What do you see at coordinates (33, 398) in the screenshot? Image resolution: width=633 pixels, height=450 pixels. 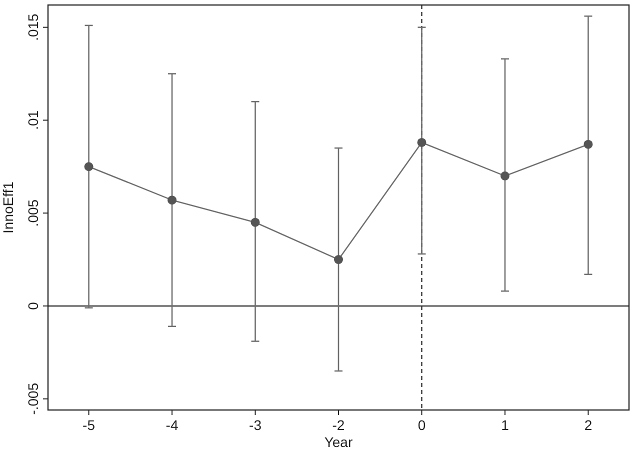 I see `y-tick-label: -.005` at bounding box center [33, 398].